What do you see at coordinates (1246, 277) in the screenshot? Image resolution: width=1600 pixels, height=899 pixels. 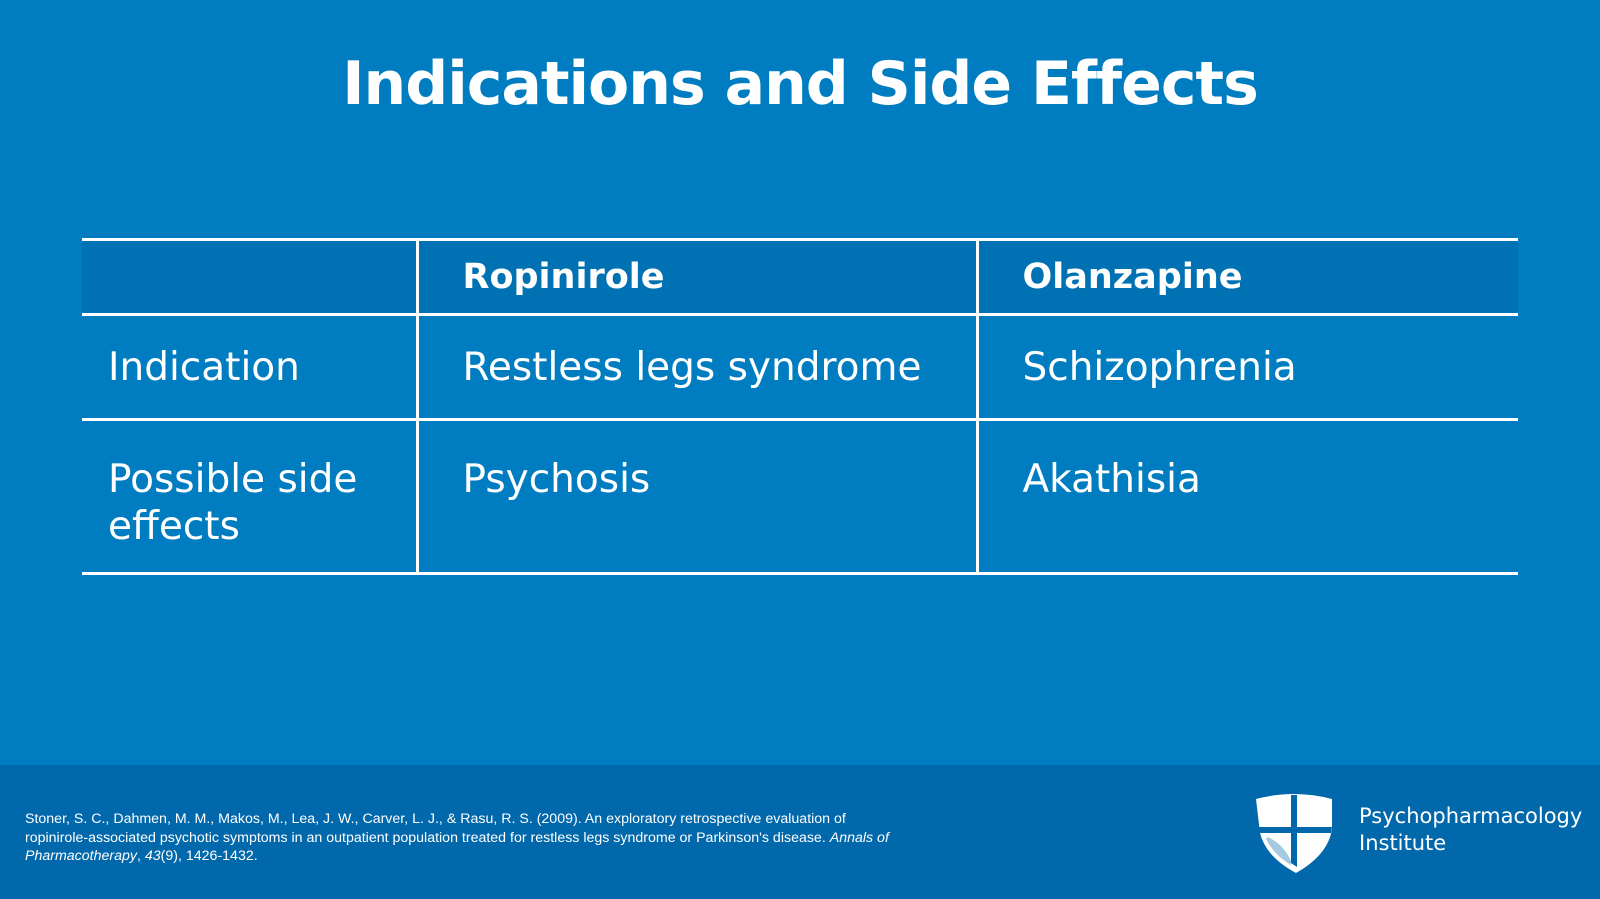 I see `header-cell-olanzapine: Olanzapine` at bounding box center [1246, 277].